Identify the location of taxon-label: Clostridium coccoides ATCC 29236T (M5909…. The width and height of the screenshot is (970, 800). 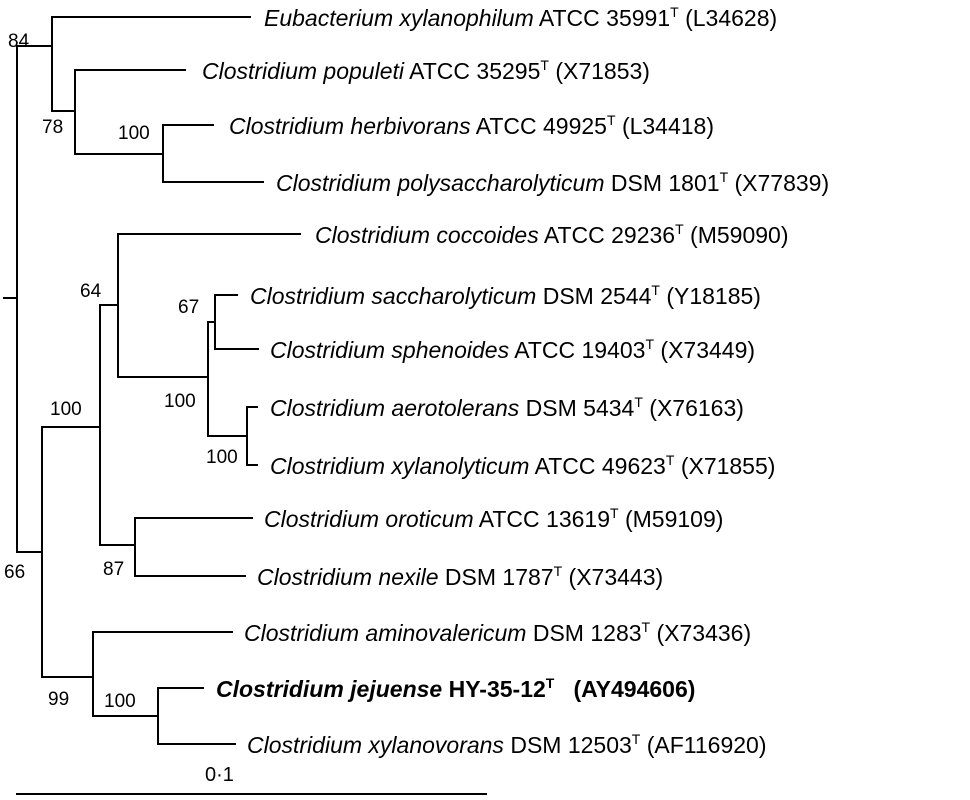
(552, 234).